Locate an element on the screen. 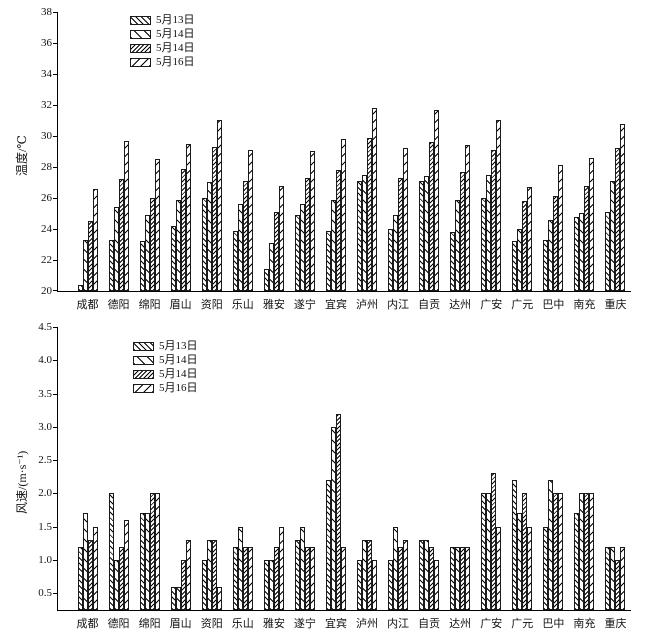 The image size is (663, 638). bar-temperature-5月13日-南充 is located at coordinates (577, 254).